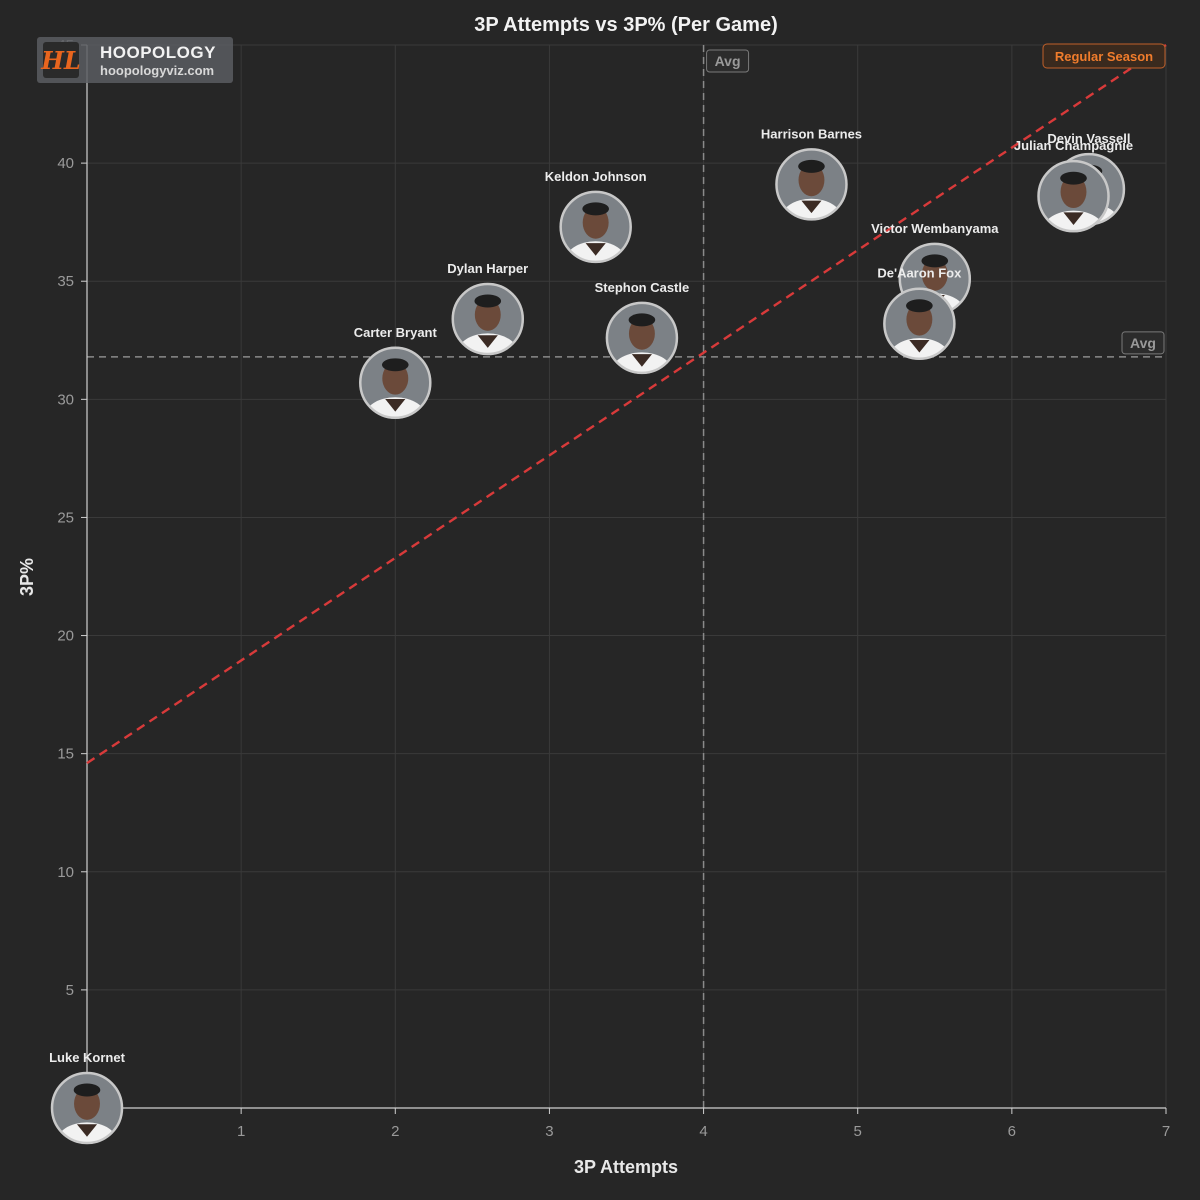 This screenshot has height=1200, width=1200. Describe the element at coordinates (596, 176) in the screenshot. I see `player-name-keldon-johnson: Keldon Johnson` at that location.